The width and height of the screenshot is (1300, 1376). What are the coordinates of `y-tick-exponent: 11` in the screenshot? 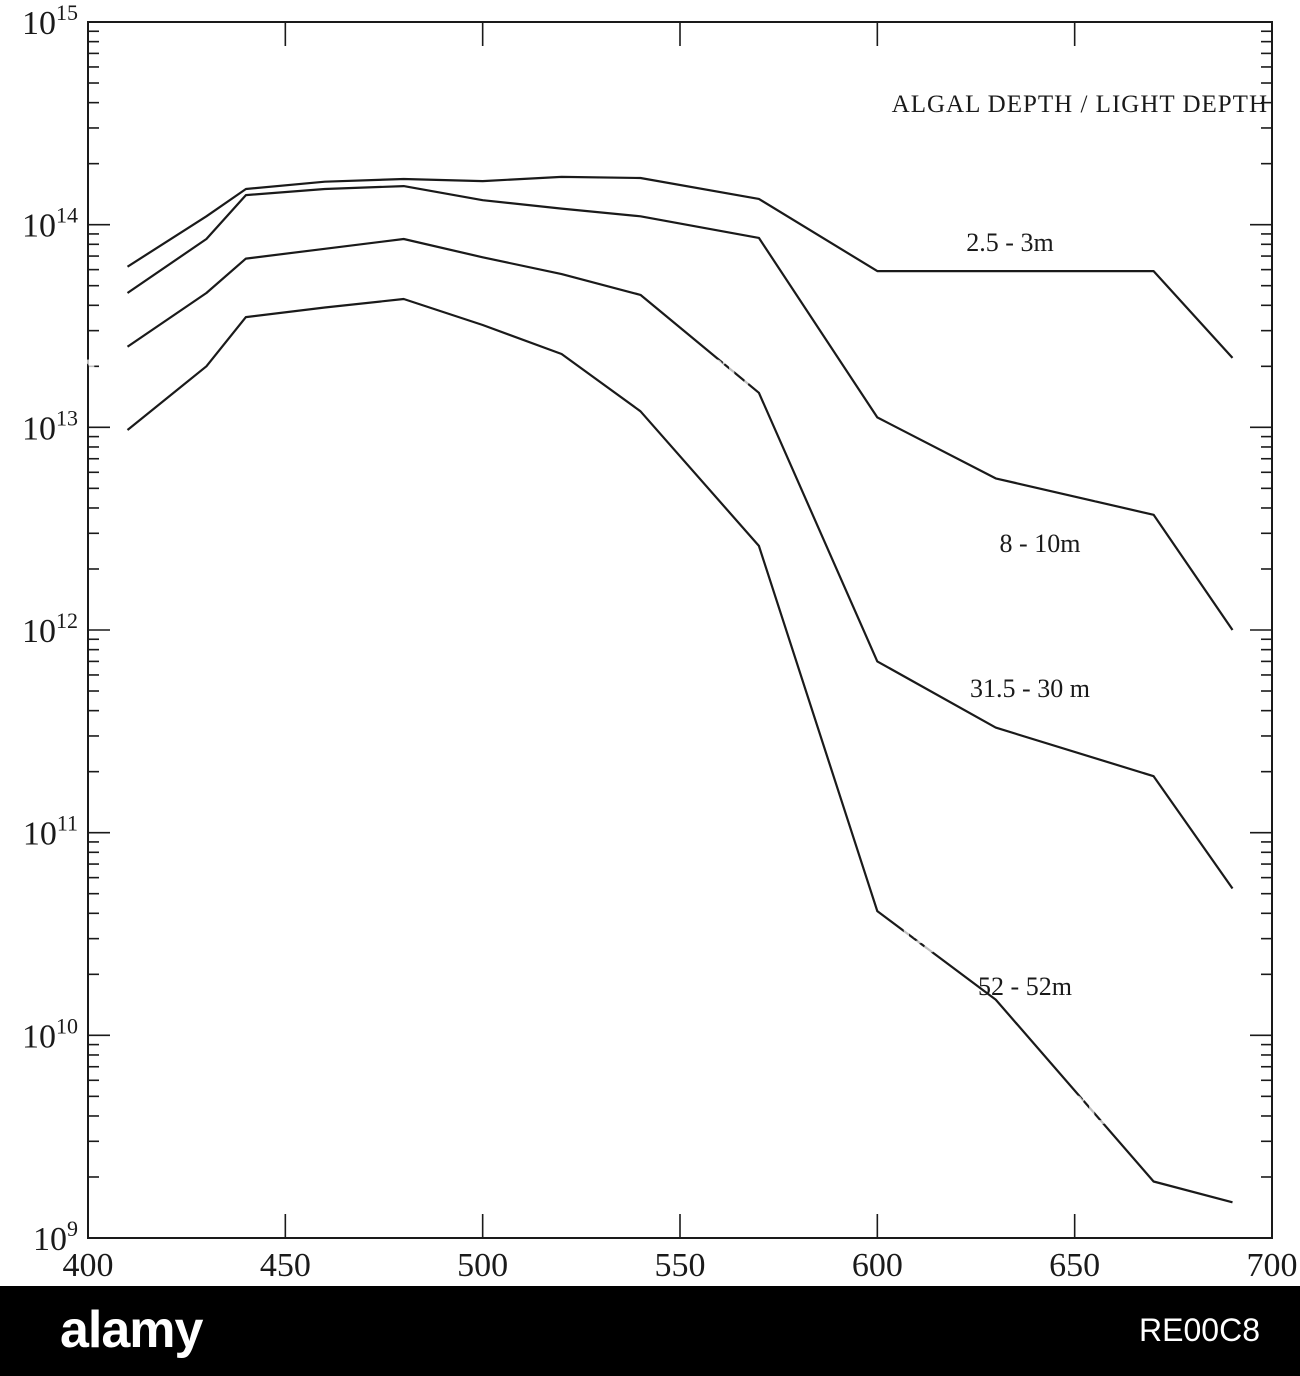 It's located at (67, 823).